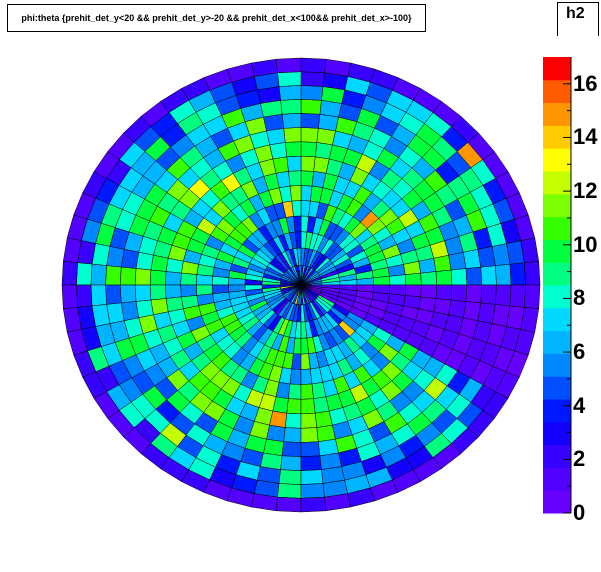  What do you see at coordinates (579, 298) in the screenshot?
I see `z-axis-tick-label: 8` at bounding box center [579, 298].